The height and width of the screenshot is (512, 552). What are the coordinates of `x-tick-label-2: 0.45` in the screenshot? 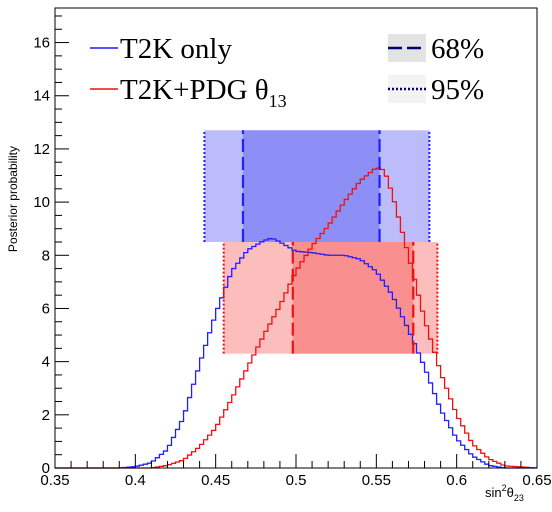 It's located at (215, 480).